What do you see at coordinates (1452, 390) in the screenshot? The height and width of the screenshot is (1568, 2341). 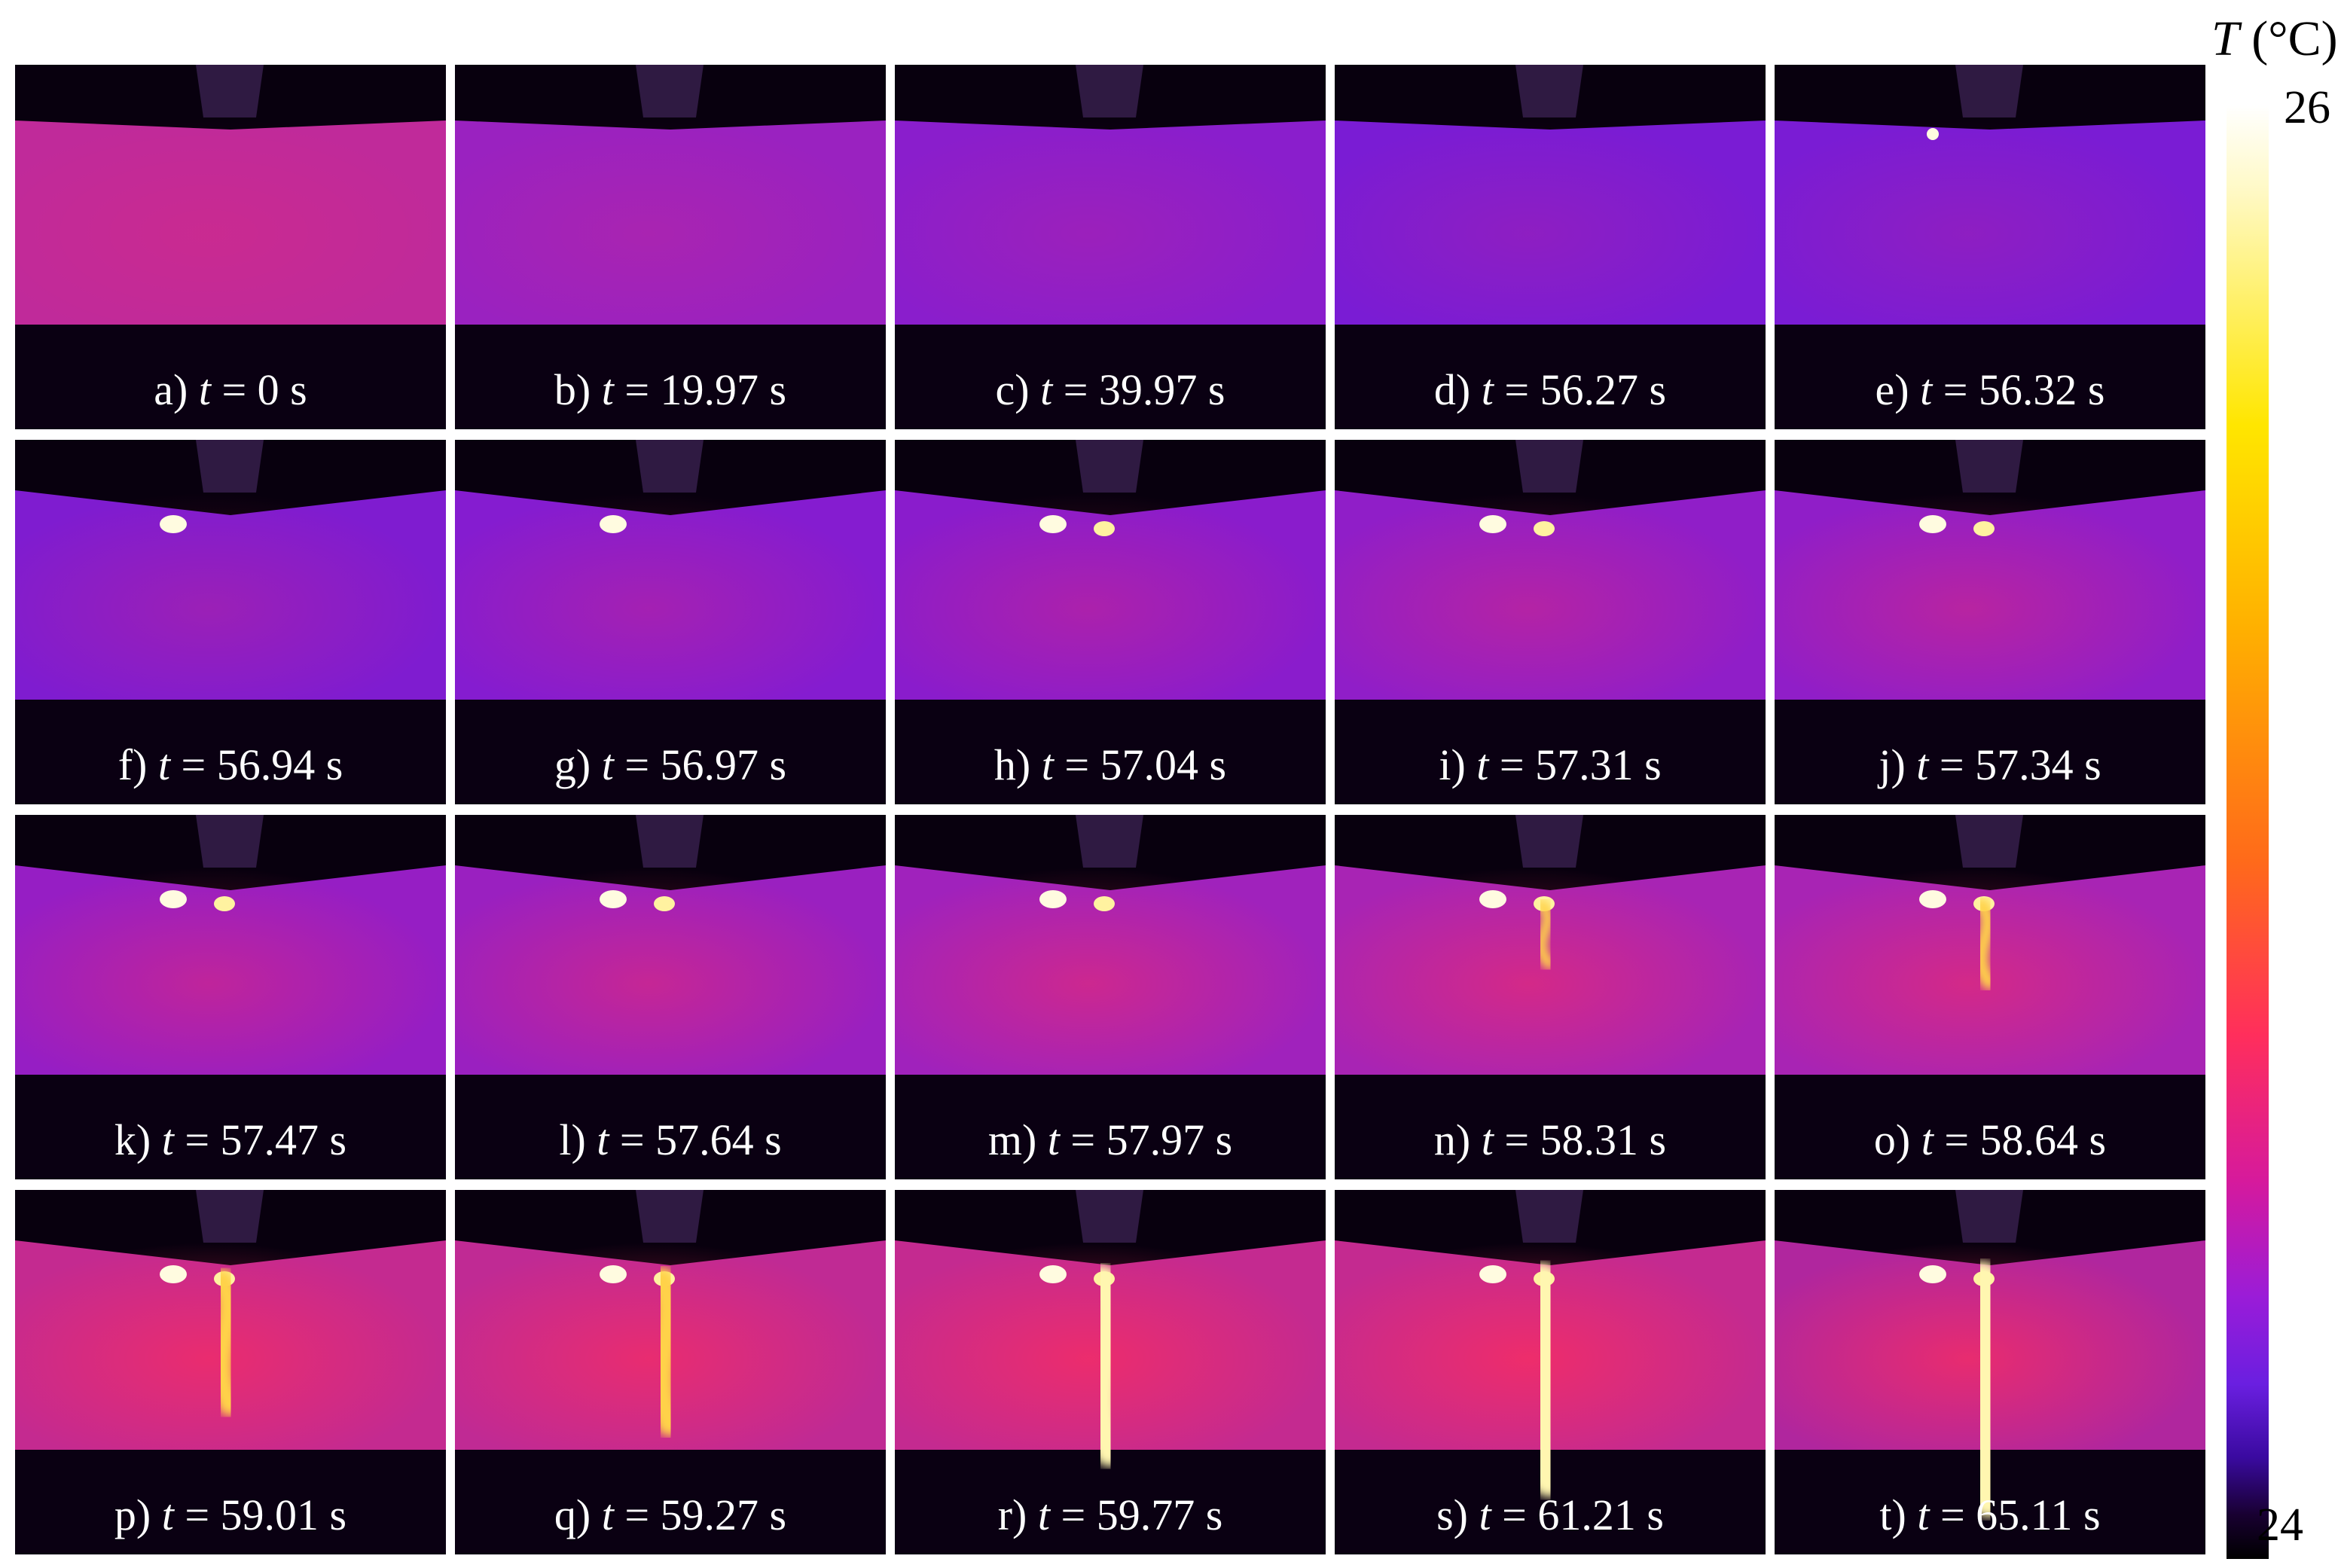 I see `panel-letter: d)` at bounding box center [1452, 390].